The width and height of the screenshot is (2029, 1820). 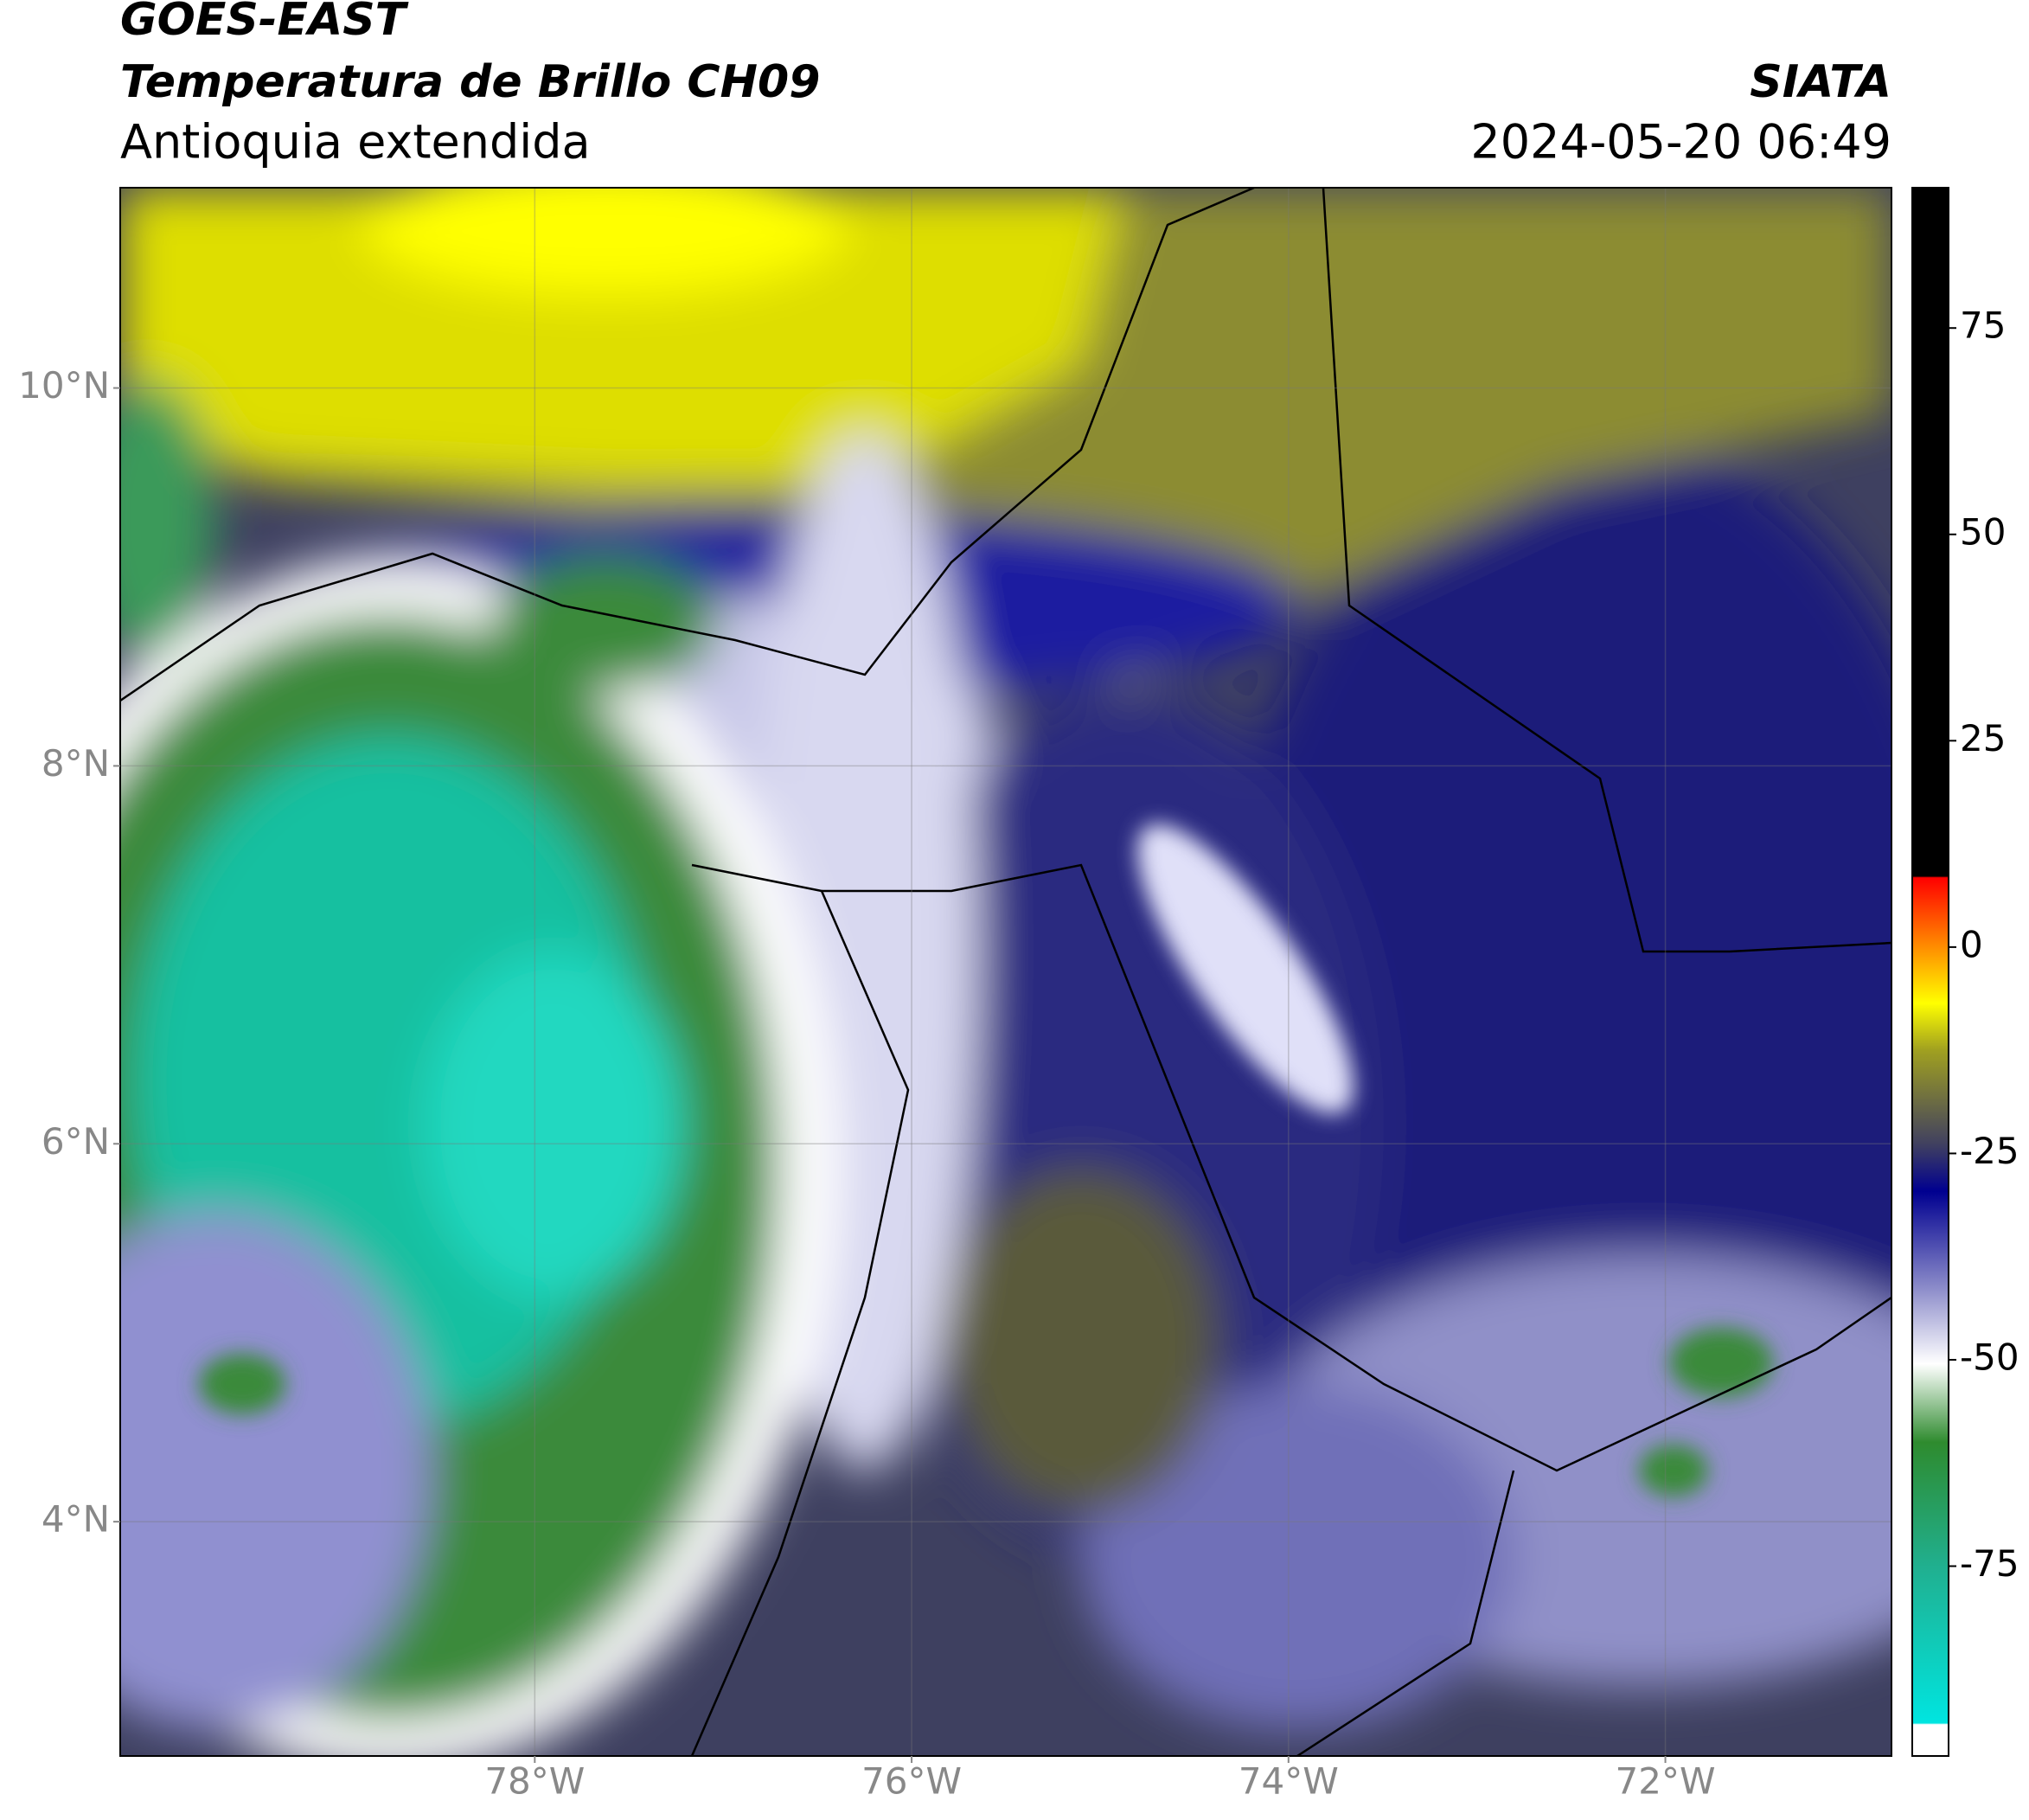 What do you see at coordinates (1680, 142) in the screenshot?
I see `datetime: 2024-05-20 06:49` at bounding box center [1680, 142].